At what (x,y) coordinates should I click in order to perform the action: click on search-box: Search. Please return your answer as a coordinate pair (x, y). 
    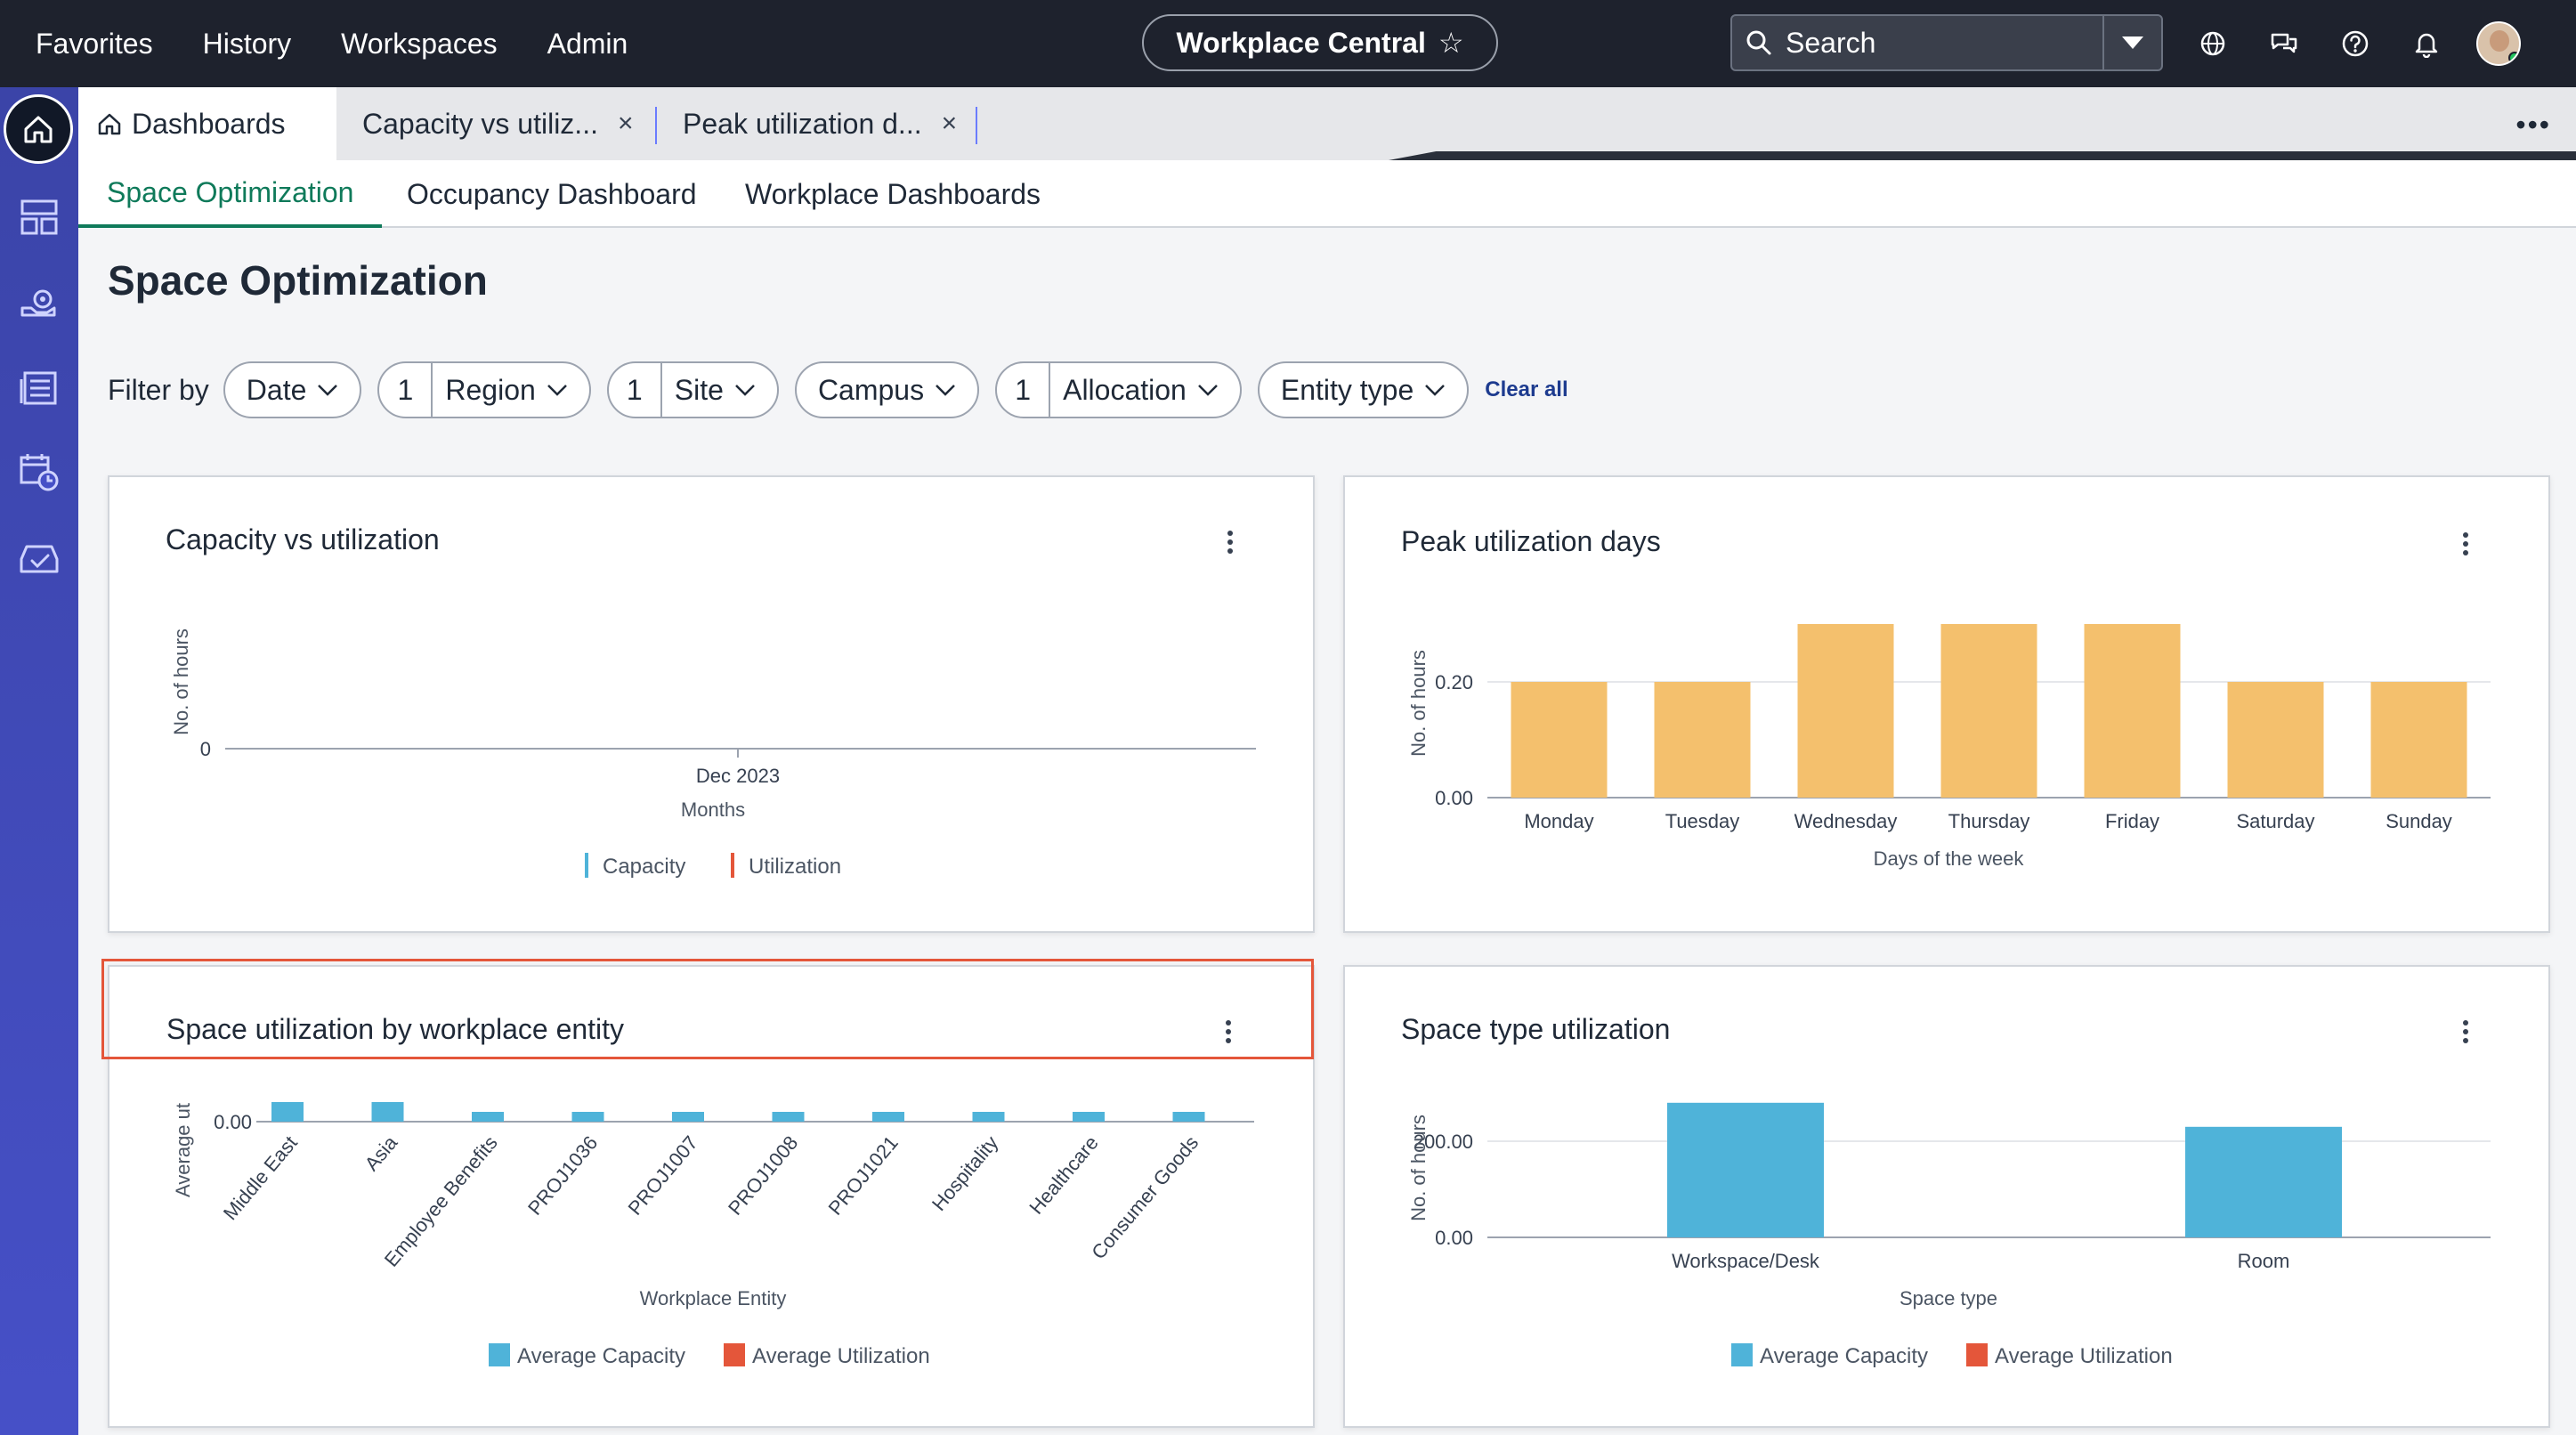
    Looking at the image, I should click on (1946, 42).